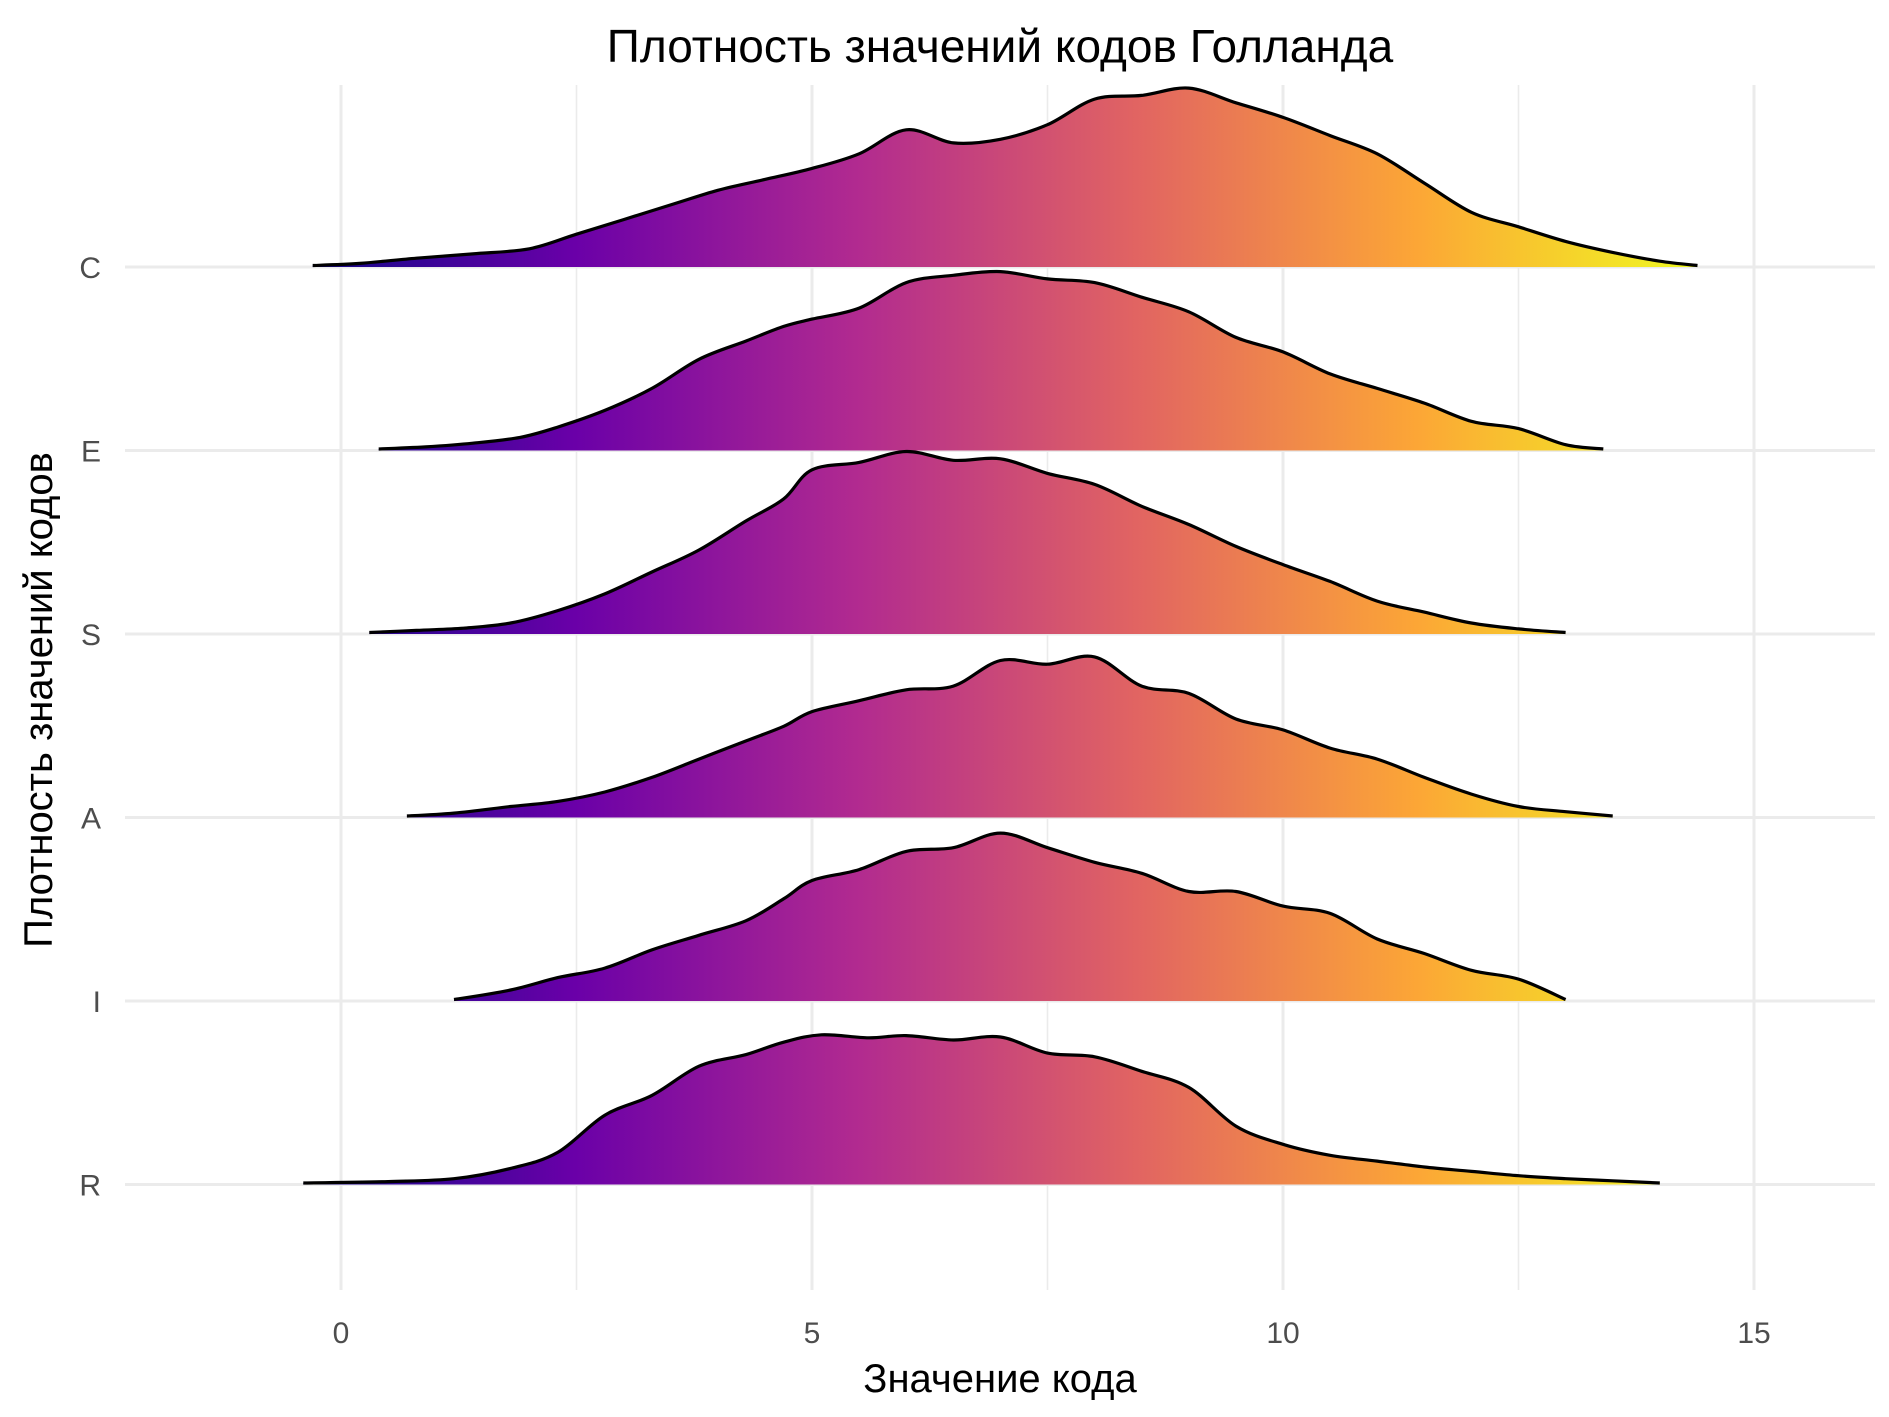 Image resolution: width=1889 pixels, height=1417 pixels. Describe the element at coordinates (39, 700) in the screenshot. I see `y-axis-title: Плотность значений кодов` at that location.